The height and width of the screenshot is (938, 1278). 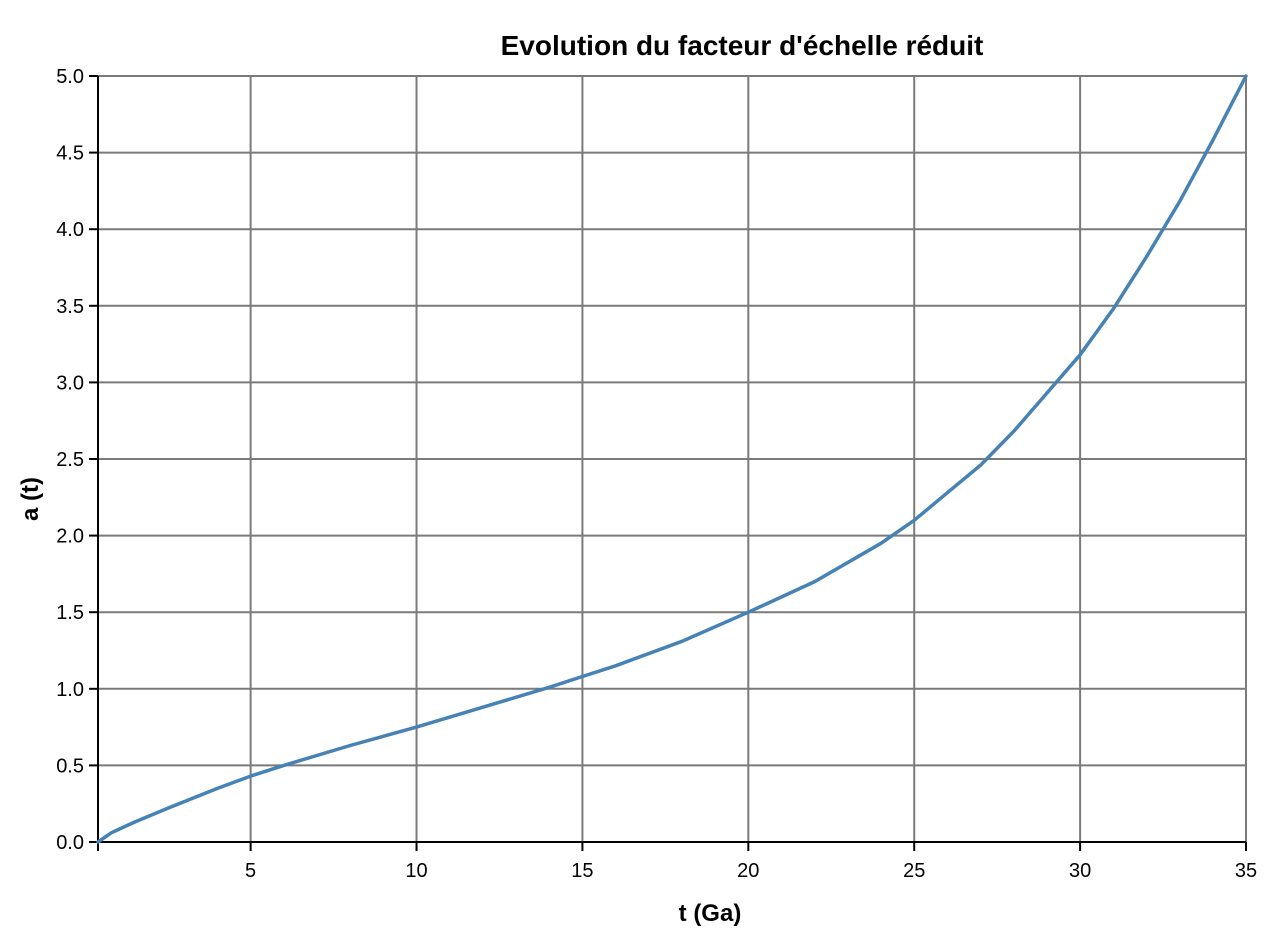 I want to click on x-tick-label: 25, so click(x=914, y=871).